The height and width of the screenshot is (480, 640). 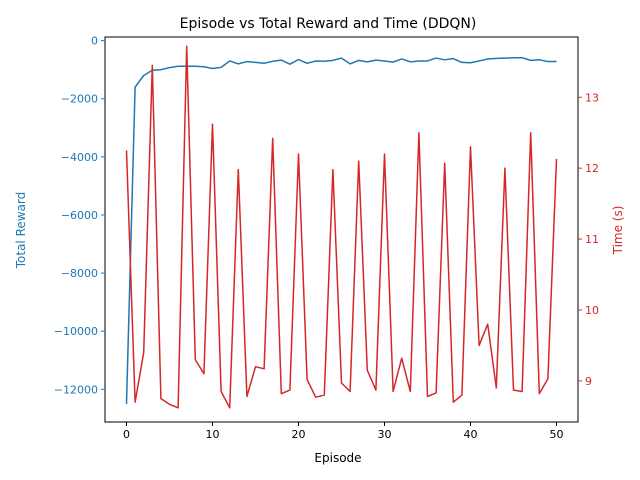 I want to click on x-tick-label: 10, so click(x=213, y=434).